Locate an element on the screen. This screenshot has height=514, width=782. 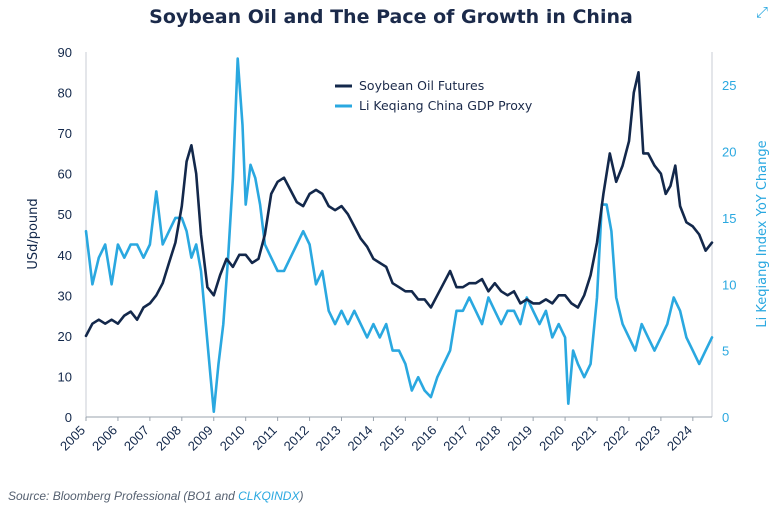
x-tick-2010: 2010 is located at coordinates (232, 438).